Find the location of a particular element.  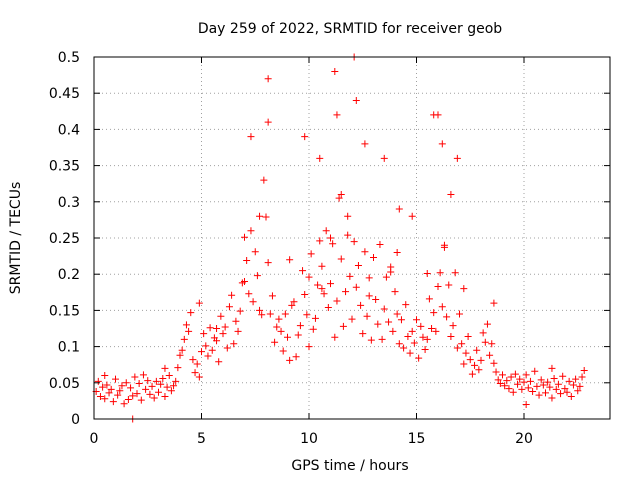

x-tick-label: 0 is located at coordinates (94, 439).